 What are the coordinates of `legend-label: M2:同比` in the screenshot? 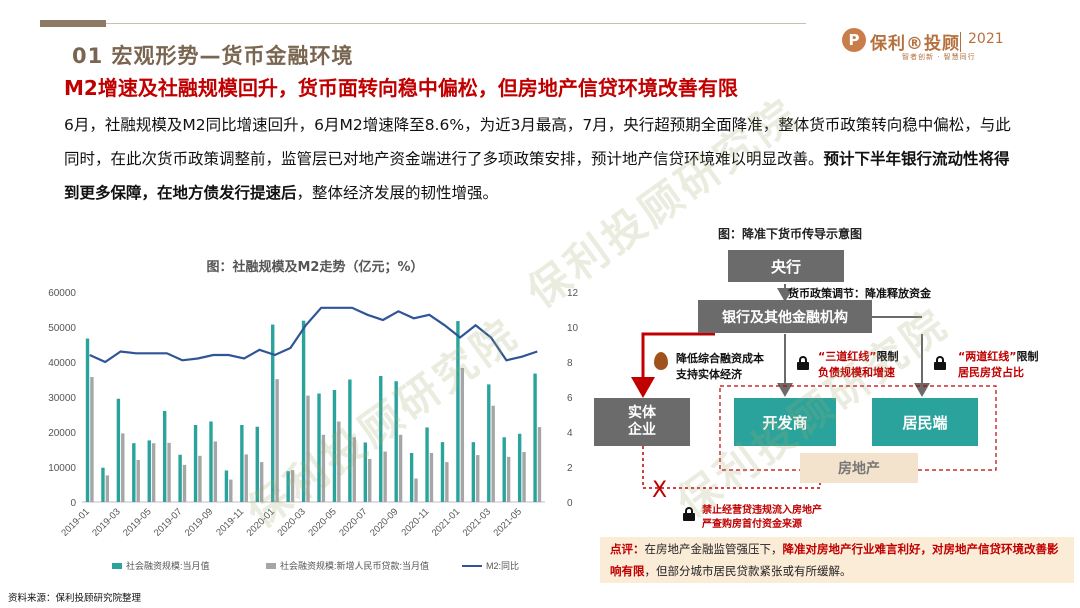 It's located at (502, 565).